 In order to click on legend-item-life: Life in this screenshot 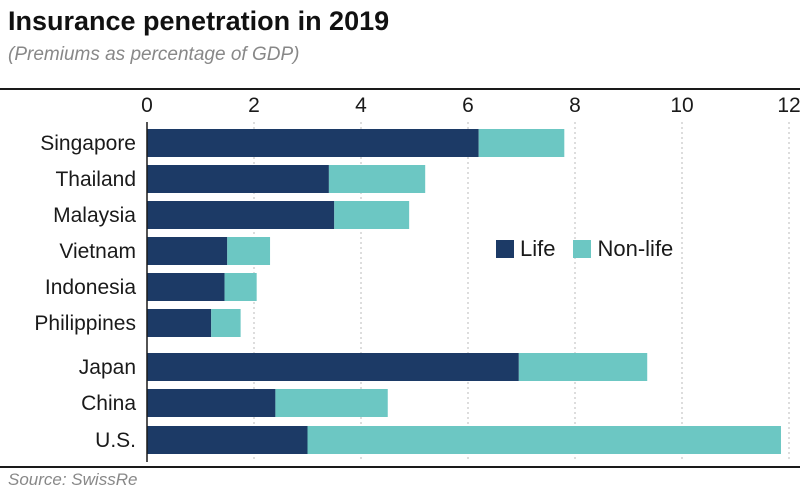, I will do `click(525, 249)`.